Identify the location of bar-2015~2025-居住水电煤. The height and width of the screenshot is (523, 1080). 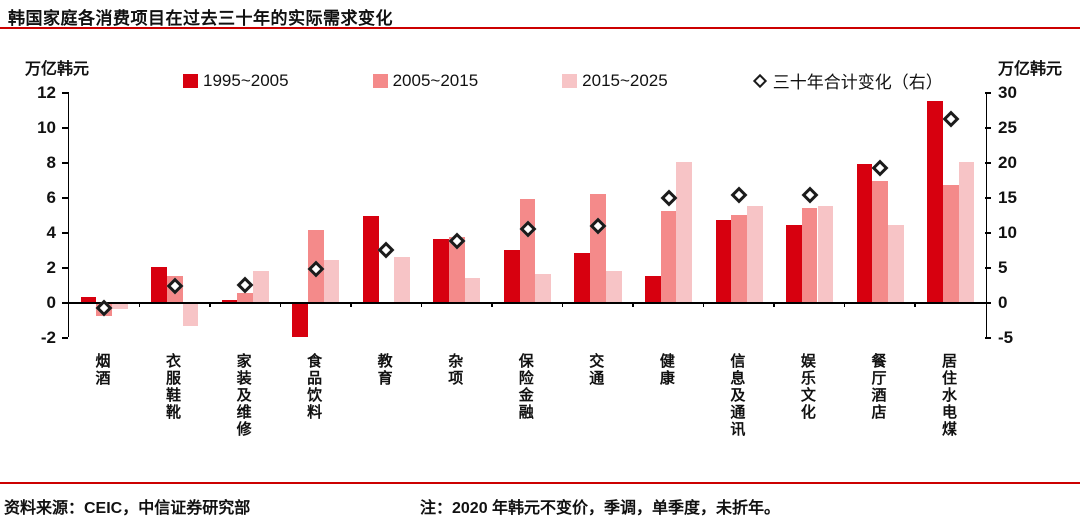
(966, 232).